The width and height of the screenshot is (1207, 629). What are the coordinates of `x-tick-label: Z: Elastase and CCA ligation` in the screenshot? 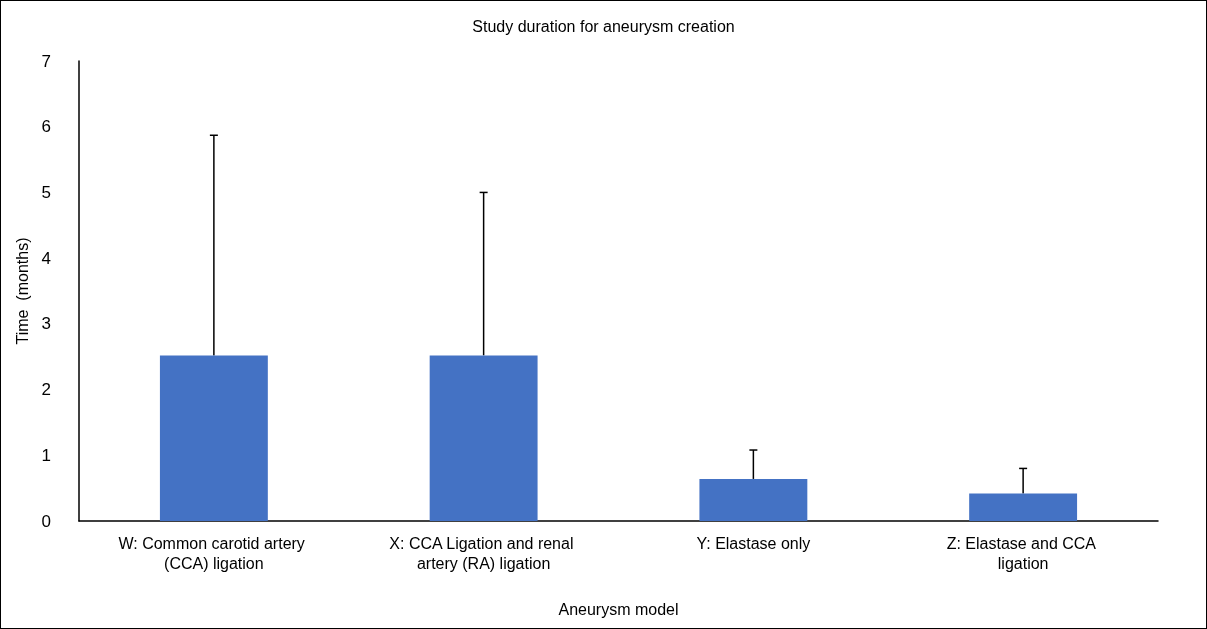 It's located at (1023, 553).